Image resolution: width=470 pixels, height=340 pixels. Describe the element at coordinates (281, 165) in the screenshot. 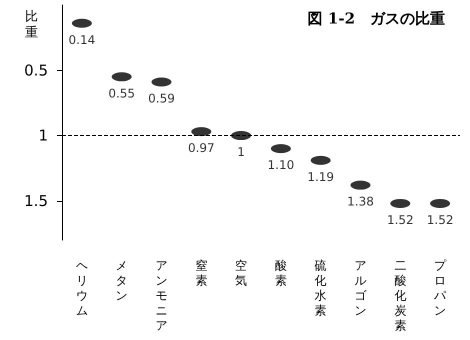

I see `data-label: 1.10` at that location.